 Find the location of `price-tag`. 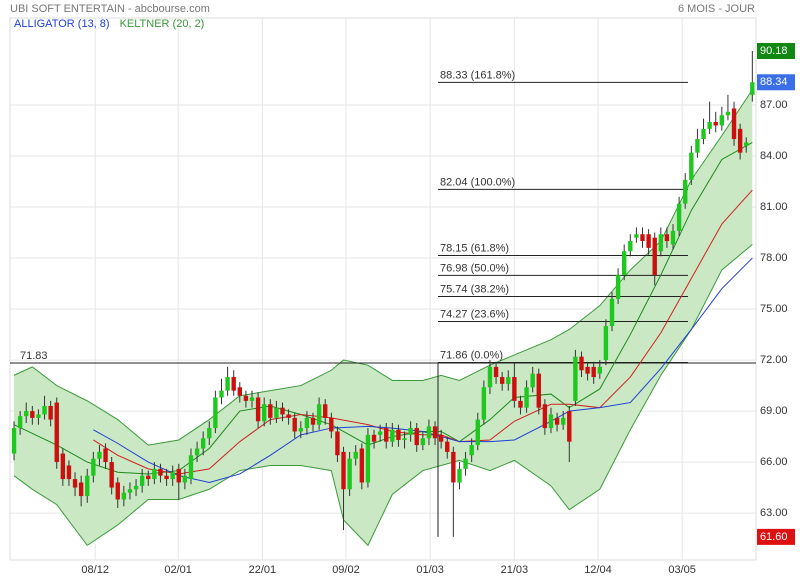

price-tag is located at coordinates (776, 50).